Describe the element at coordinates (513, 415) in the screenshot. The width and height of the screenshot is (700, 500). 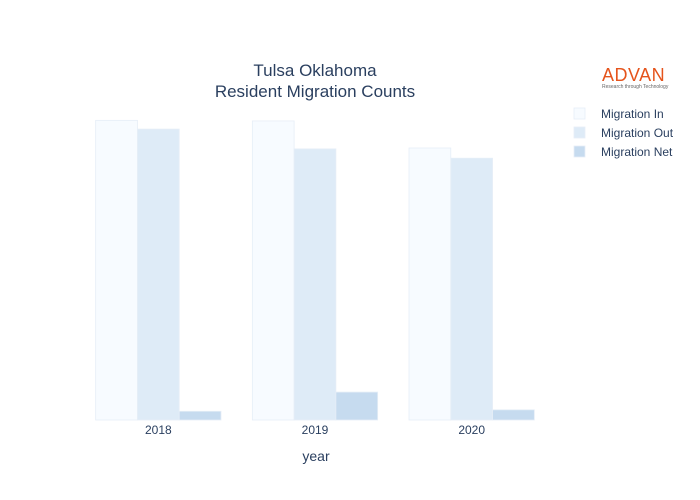
I see `bar-migration-net-2020` at that location.